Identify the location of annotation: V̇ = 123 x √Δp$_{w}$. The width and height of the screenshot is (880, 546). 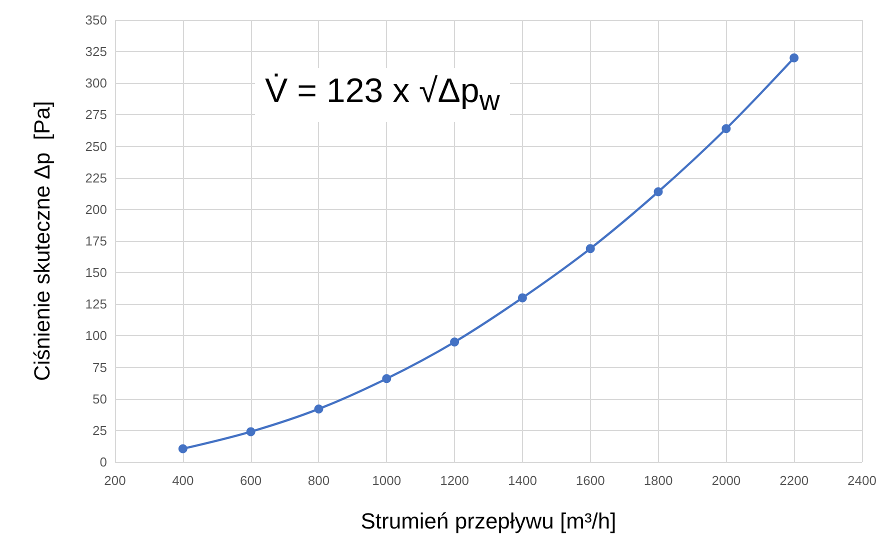
(382, 95).